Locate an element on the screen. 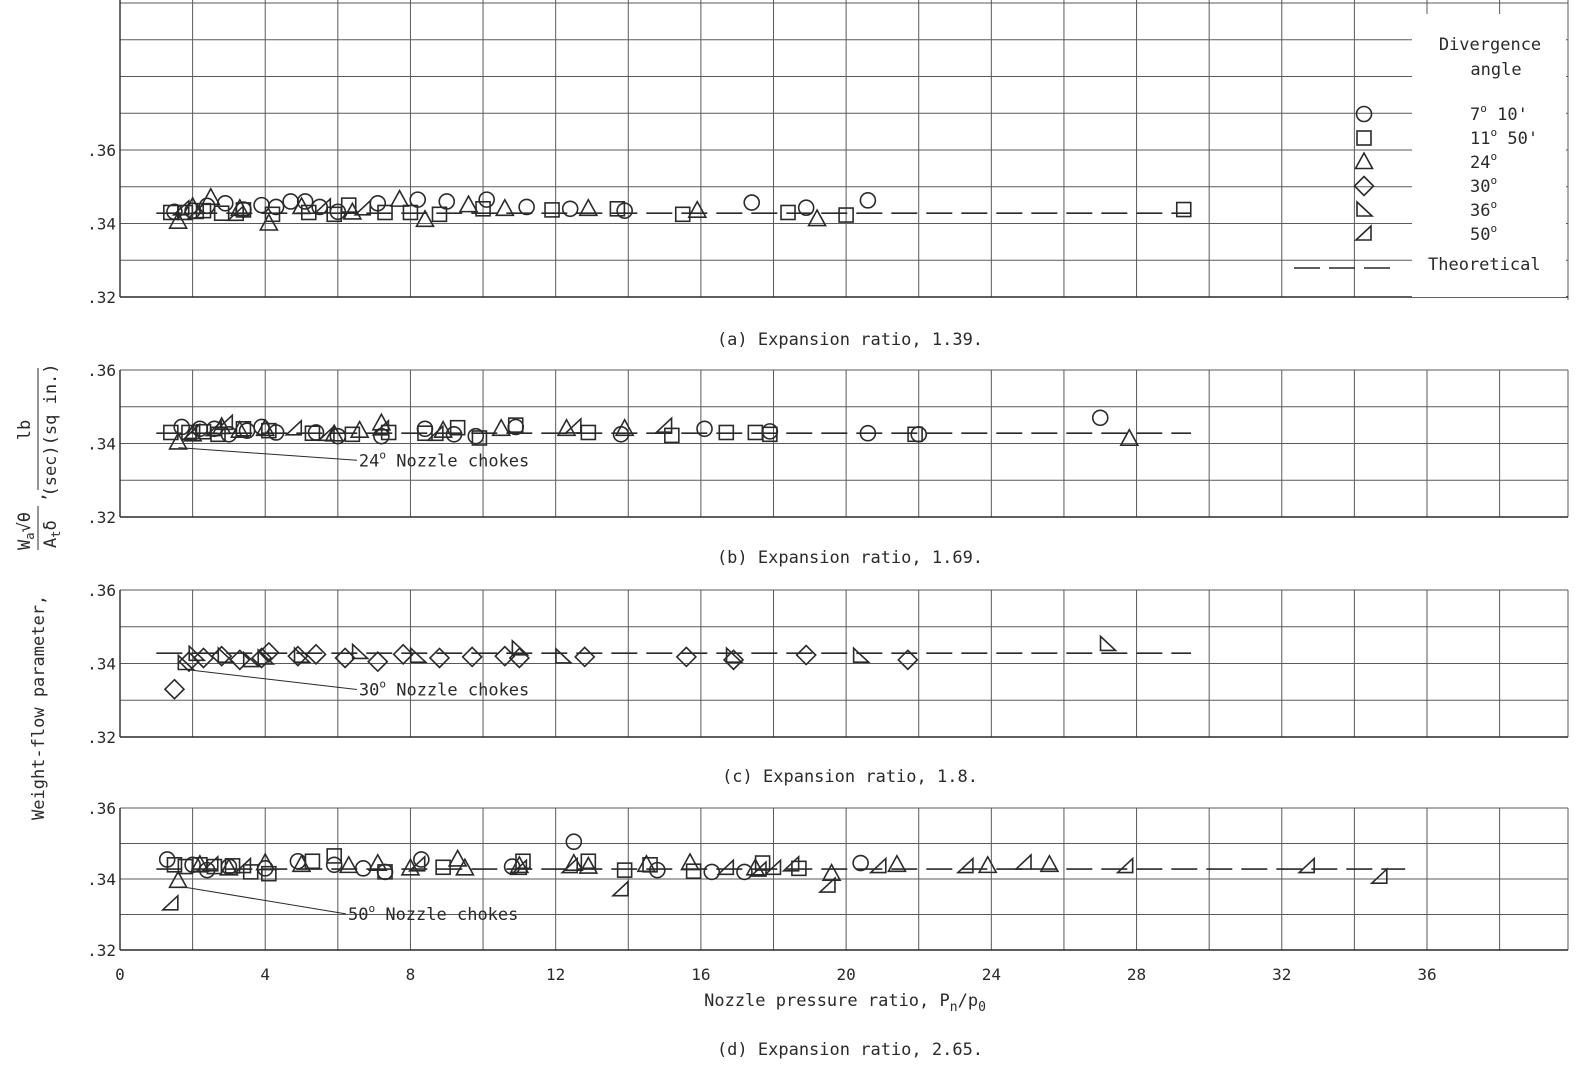 The image size is (1588, 1081). y-tick-label: .34 is located at coordinates (101, 879).